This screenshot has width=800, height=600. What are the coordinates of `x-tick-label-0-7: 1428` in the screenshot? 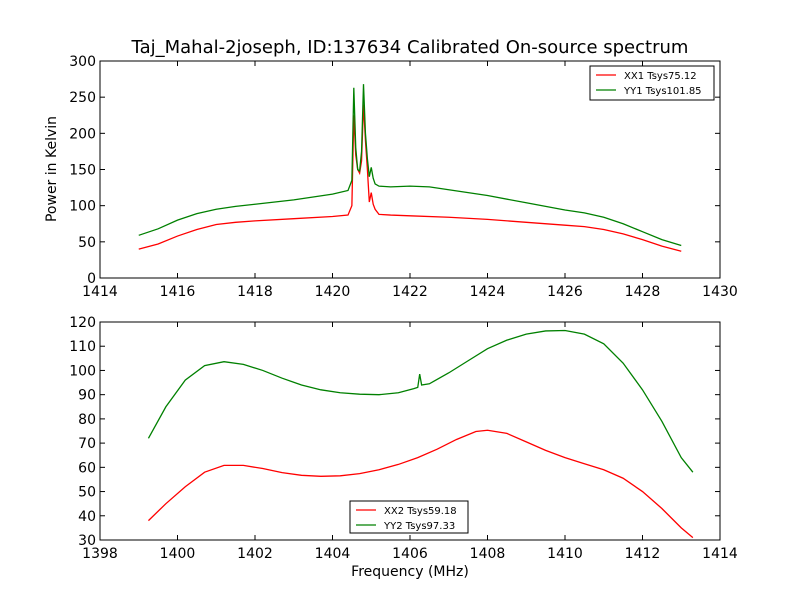 It's located at (643, 292).